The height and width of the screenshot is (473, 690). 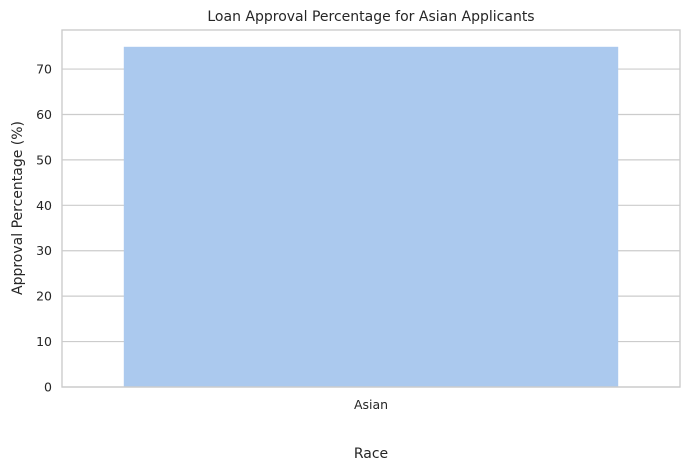 I want to click on y-axis-label: Approval Percentage (%), so click(x=18, y=208).